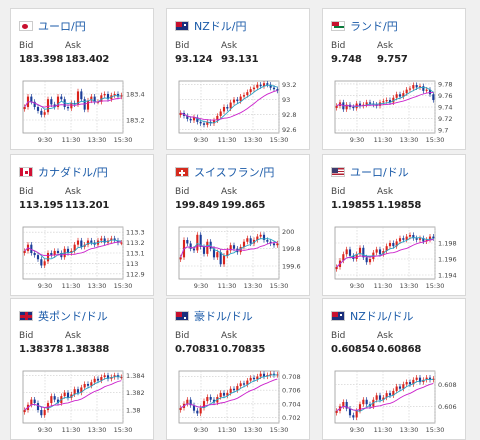 The height and width of the screenshot is (440, 480). What do you see at coordinates (379, 172) in the screenshot?
I see `pair-name: ユーロ/ドル` at bounding box center [379, 172].